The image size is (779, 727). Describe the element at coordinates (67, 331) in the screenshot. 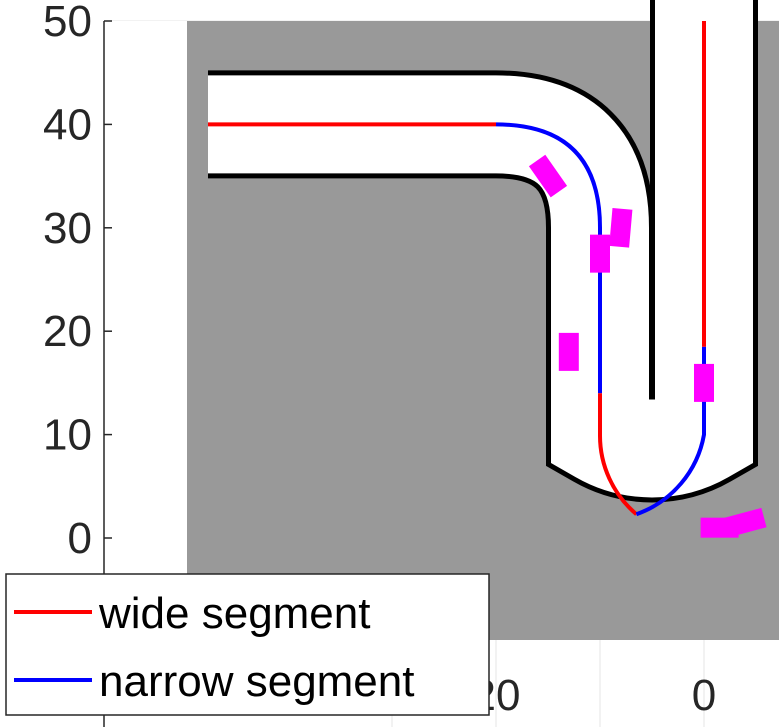

I see `y-tick-label: 20` at that location.